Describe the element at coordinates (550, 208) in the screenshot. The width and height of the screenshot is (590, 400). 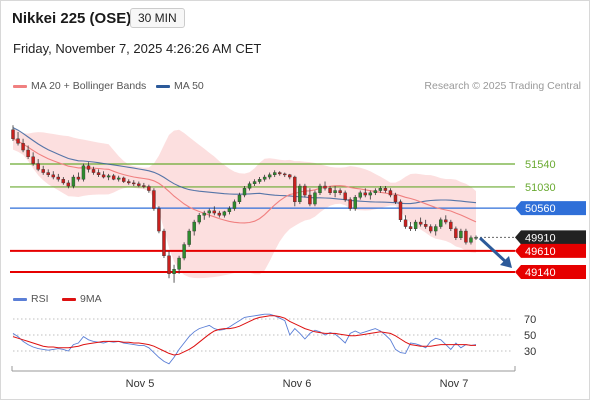
I see `level-label-50560: 50560` at that location.